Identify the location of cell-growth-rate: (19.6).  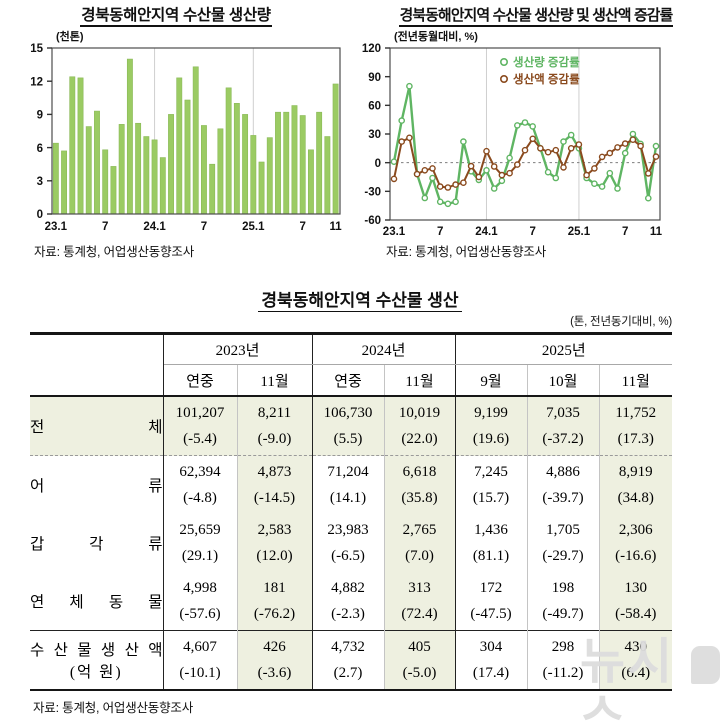
(491, 439).